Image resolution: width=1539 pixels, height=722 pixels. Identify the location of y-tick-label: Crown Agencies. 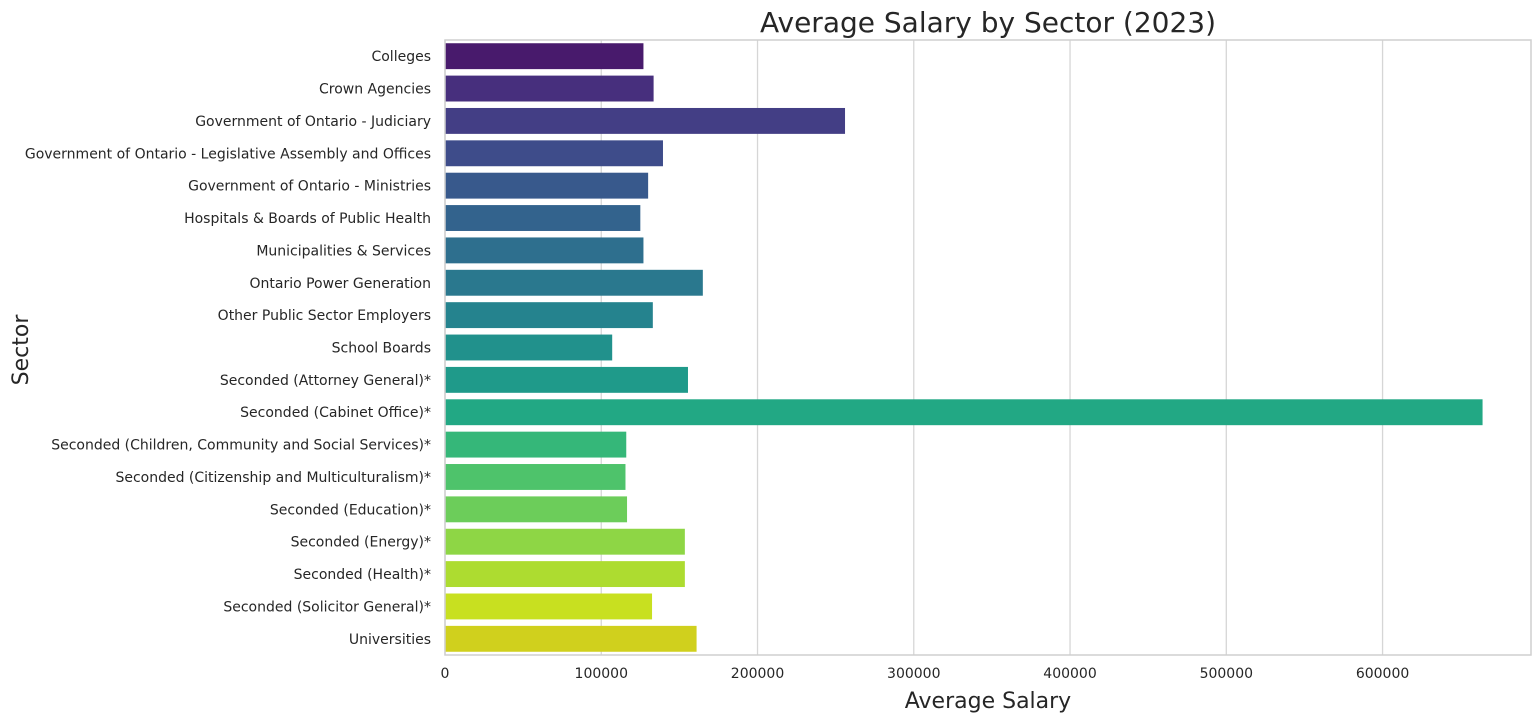
(375, 90).